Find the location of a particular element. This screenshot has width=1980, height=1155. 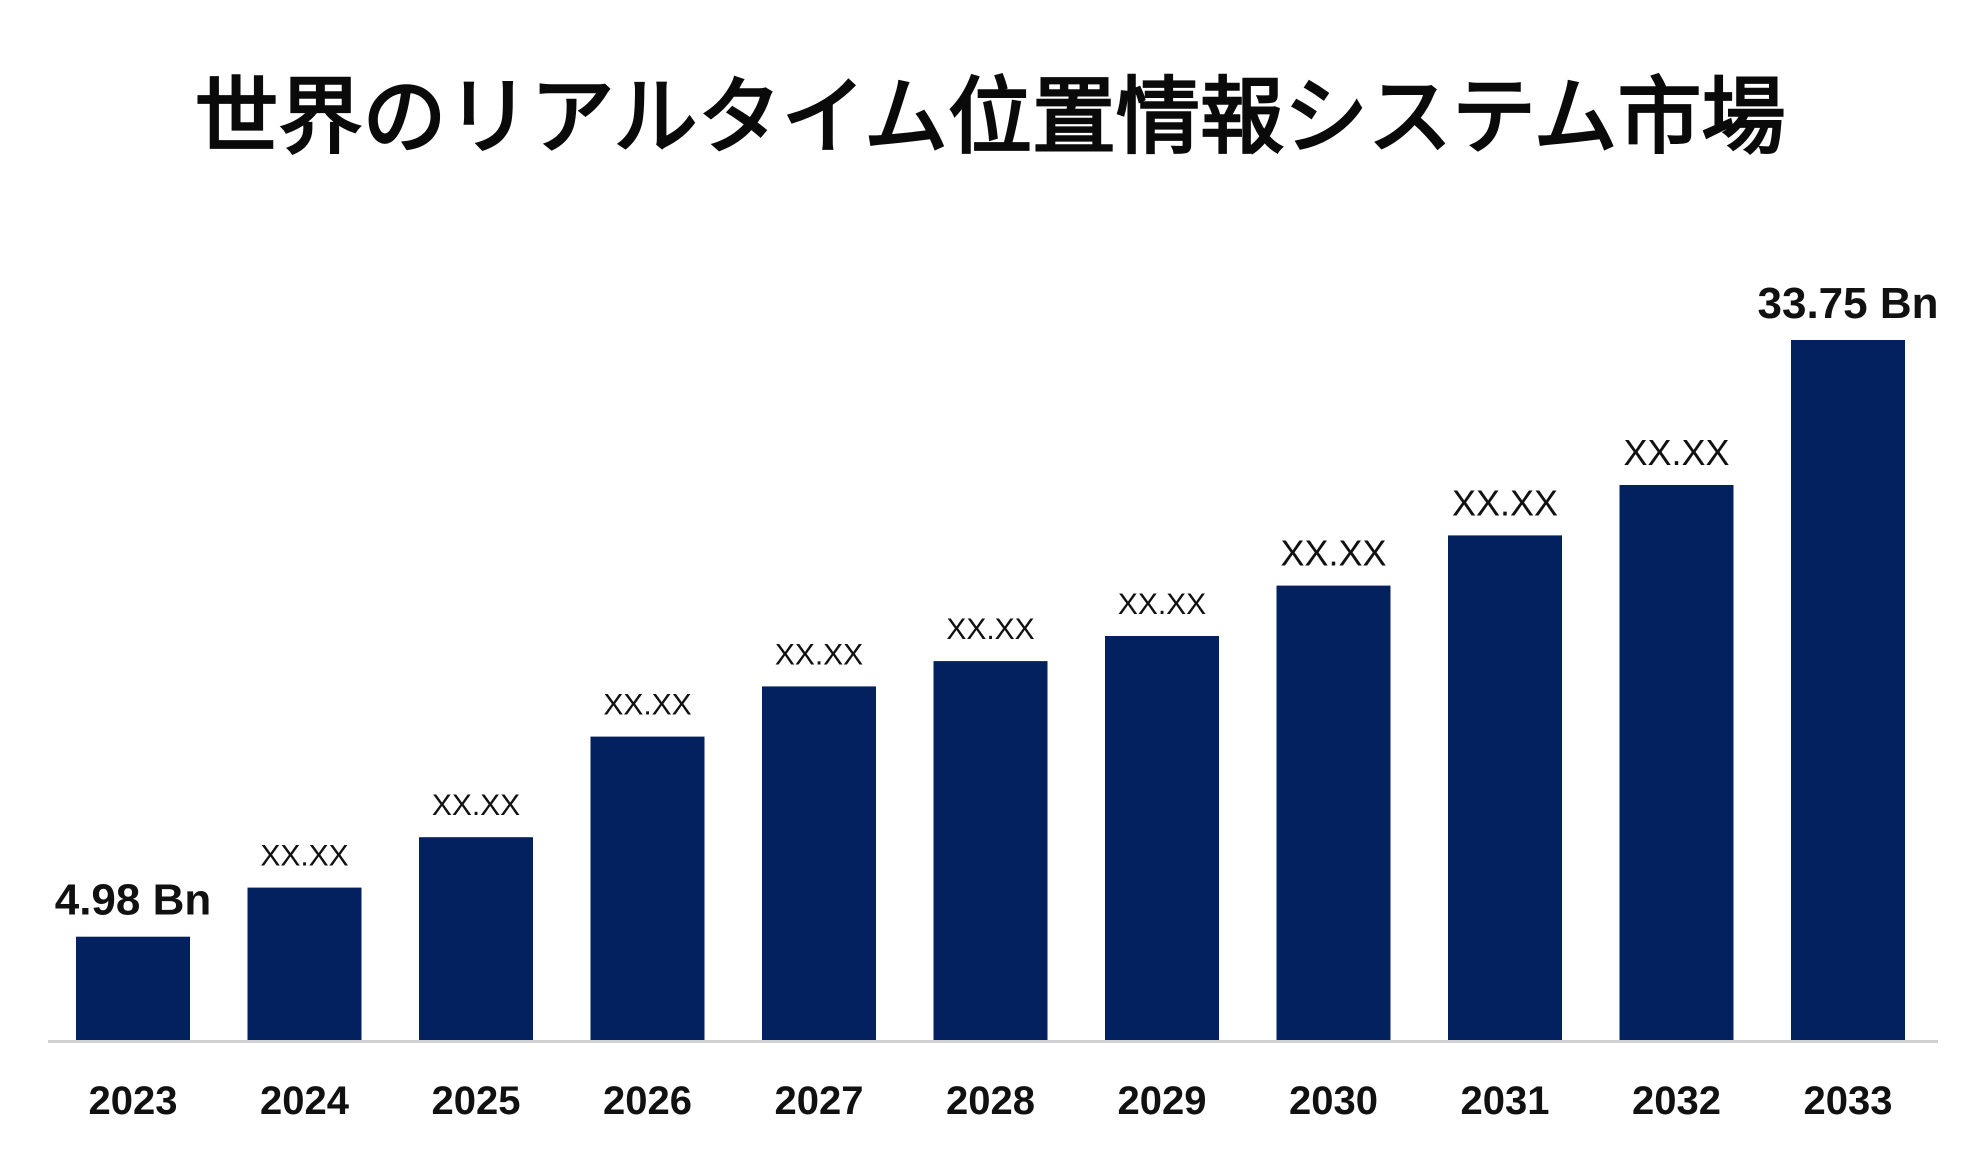

bar-2029 is located at coordinates (1162, 838).